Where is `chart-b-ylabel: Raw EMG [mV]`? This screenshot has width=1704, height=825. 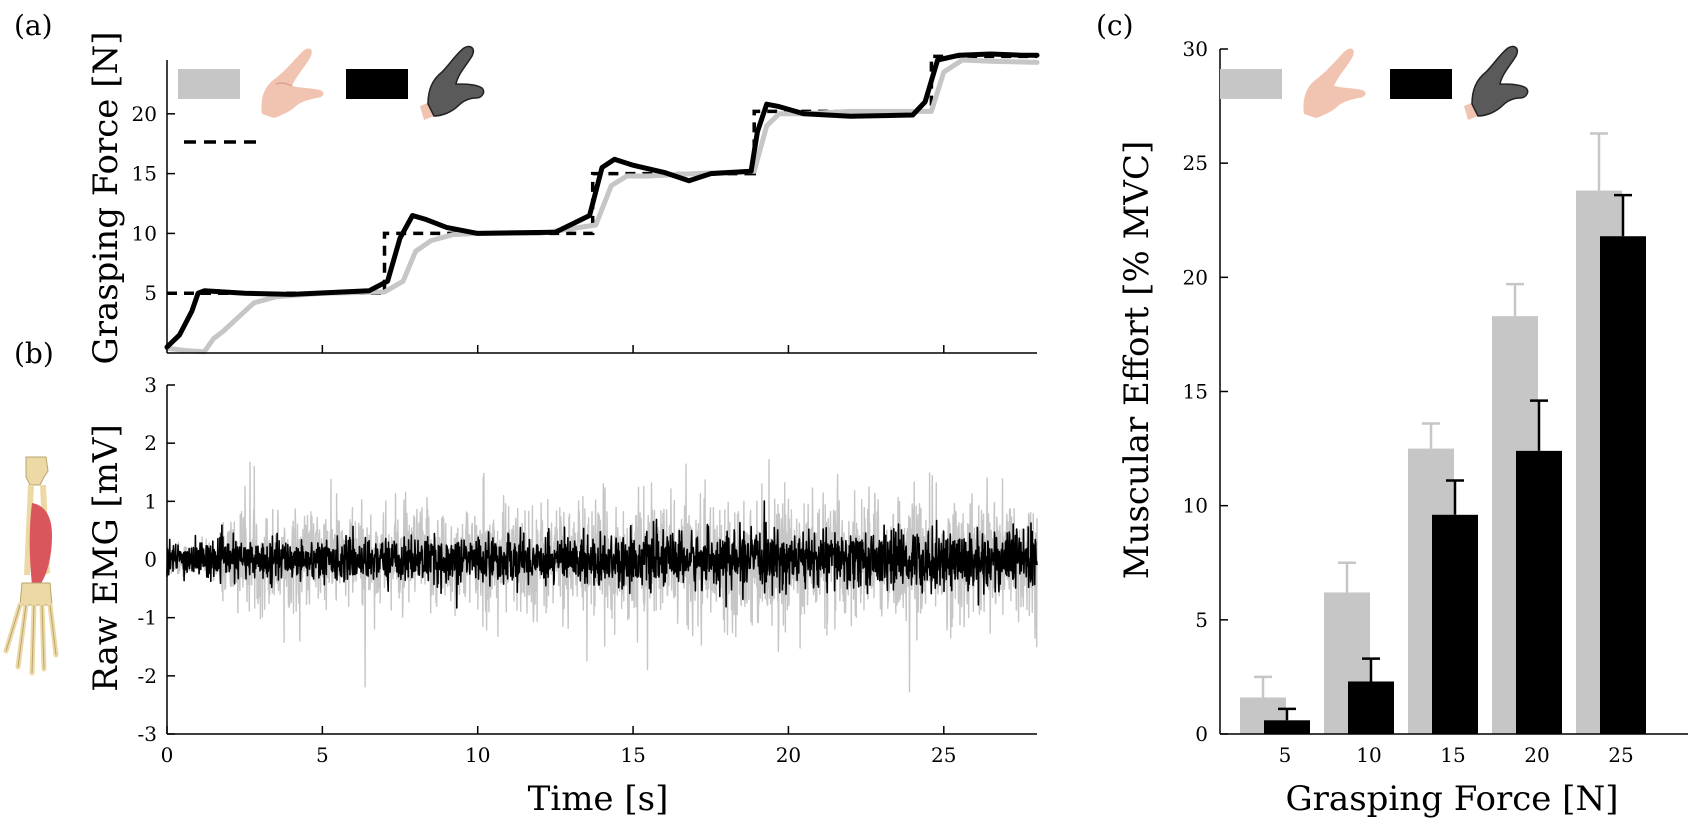 chart-b-ylabel: Raw EMG [mV] is located at coordinates (106, 557).